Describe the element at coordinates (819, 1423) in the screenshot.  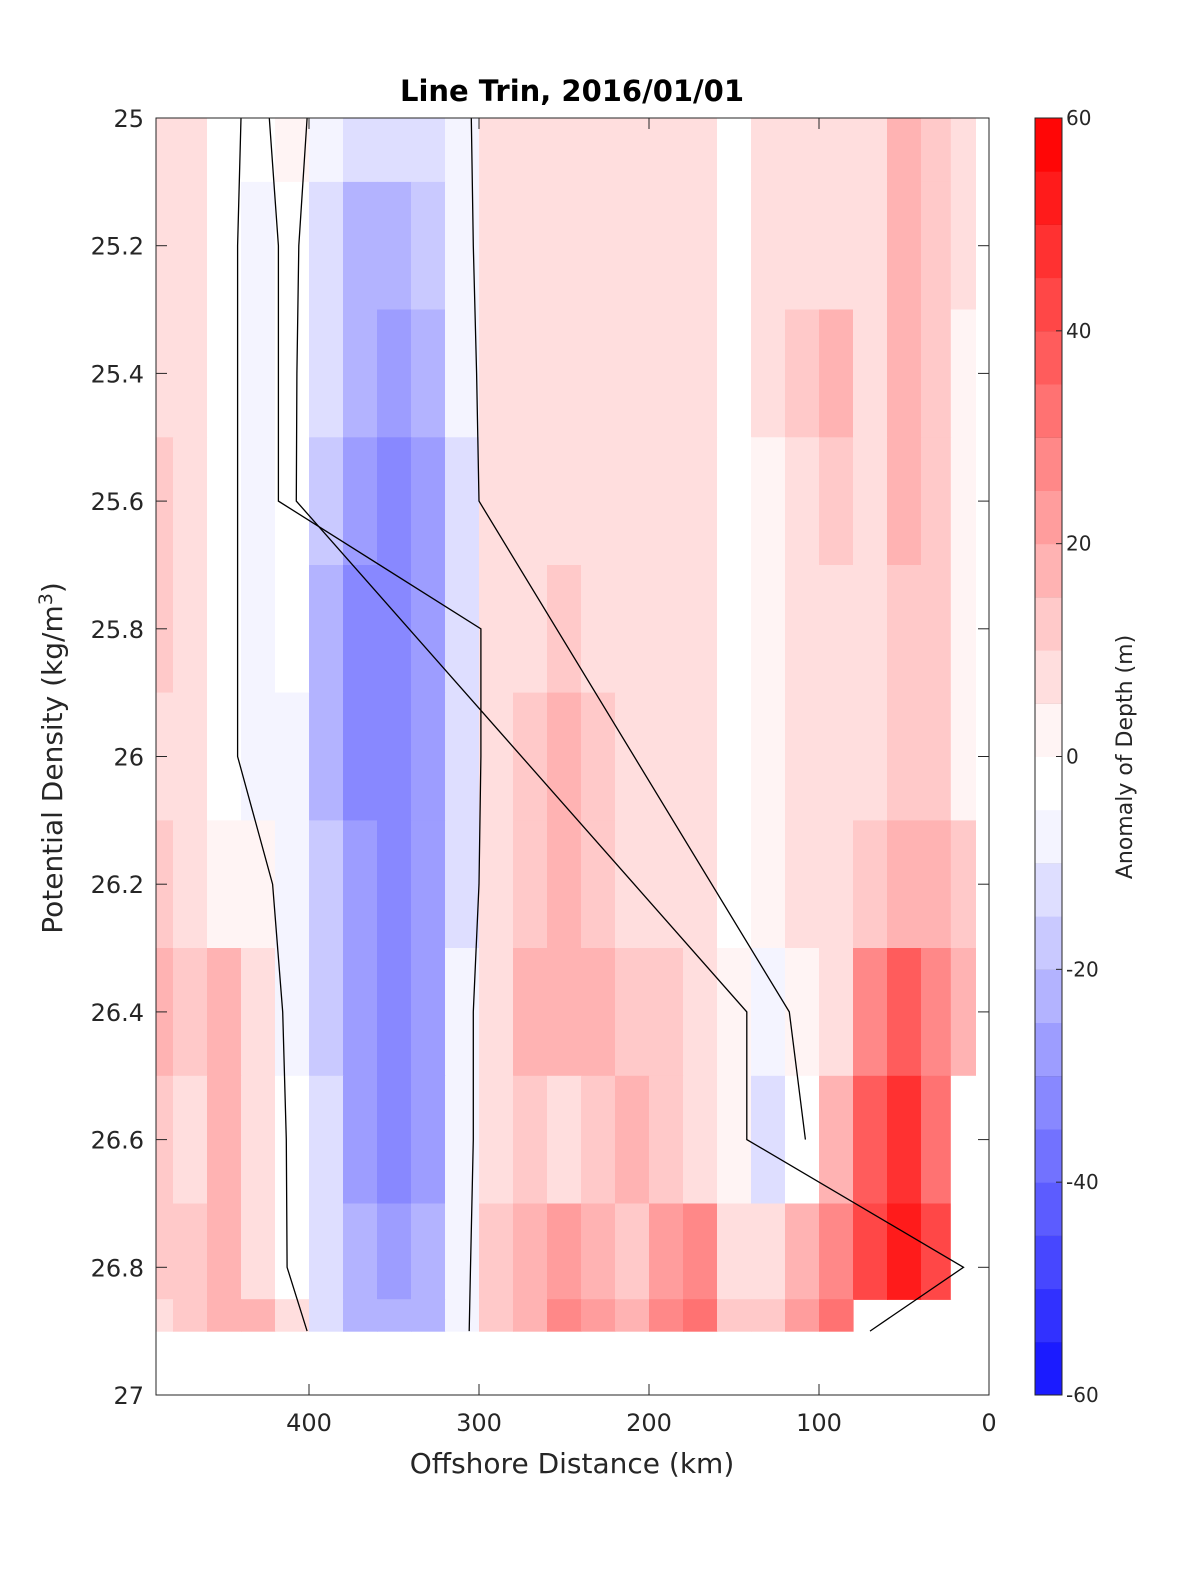
I see `x-tick-label: 100` at that location.